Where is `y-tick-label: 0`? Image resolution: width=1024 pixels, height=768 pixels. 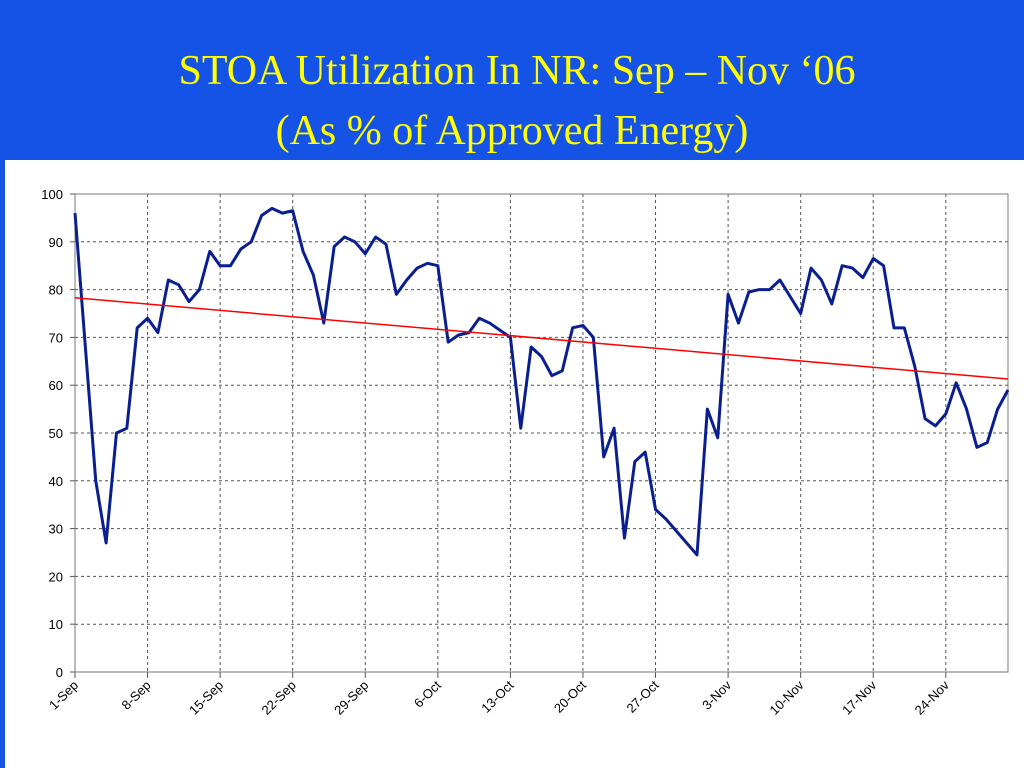
y-tick-label: 0 is located at coordinates (59, 672).